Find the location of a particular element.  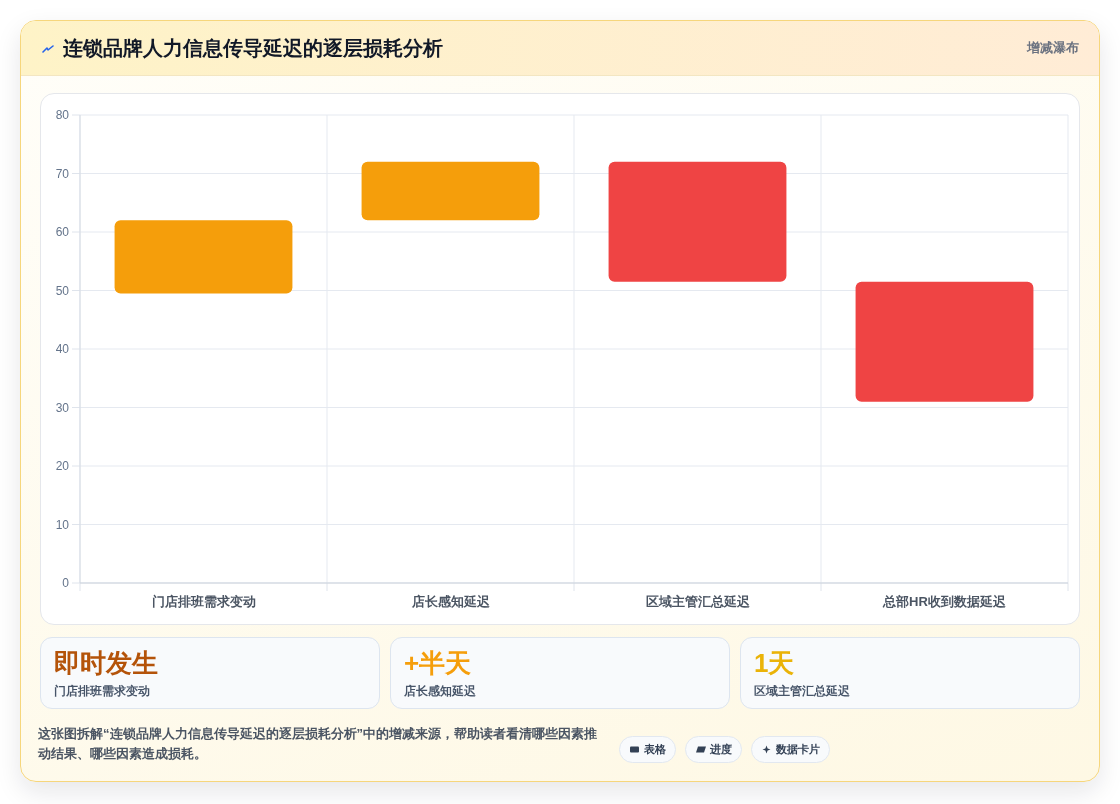

y-tick-label: 40 is located at coordinates (62, 349).